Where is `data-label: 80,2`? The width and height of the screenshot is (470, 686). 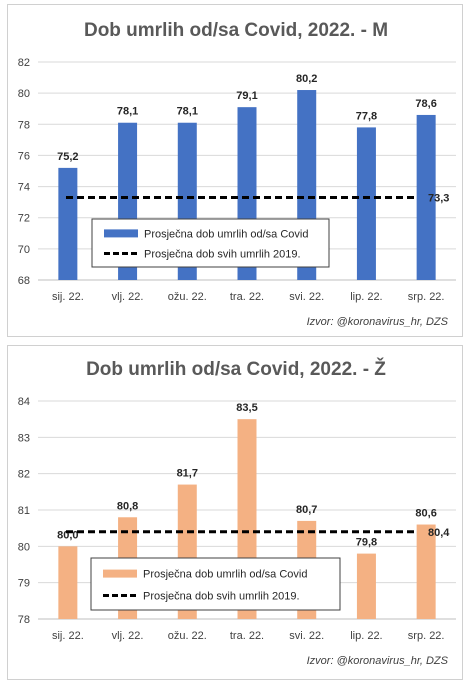
data-label: 80,2 is located at coordinates (306, 79).